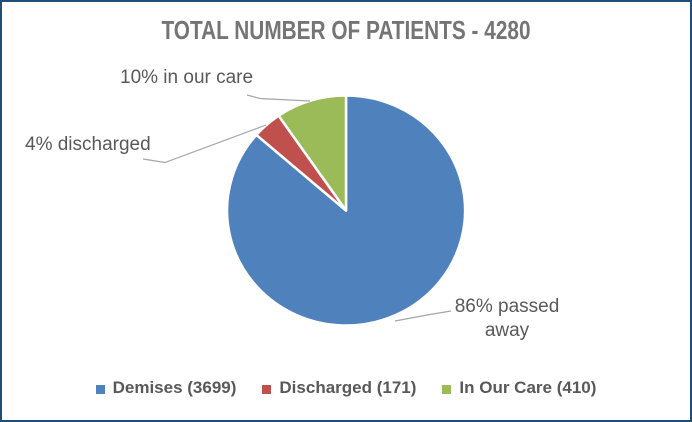 This screenshot has height=422, width=692. What do you see at coordinates (346, 30) in the screenshot?
I see `chart-title: TOTAL NUMBER OF PATIENTS - 4280` at bounding box center [346, 30].